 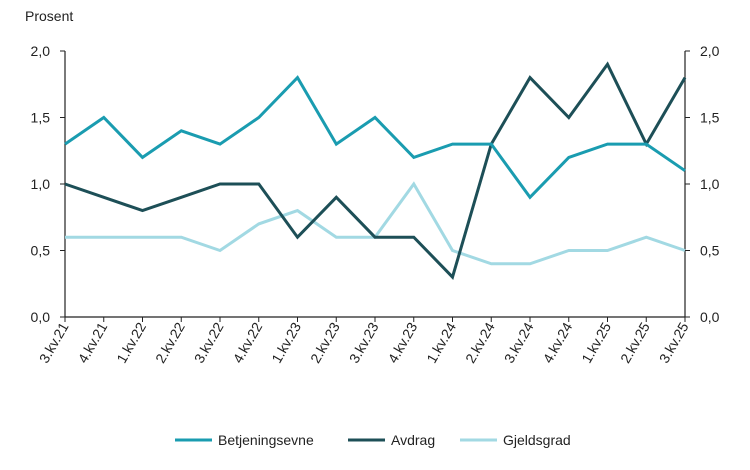 I want to click on y-tick-label-left: 1,5, so click(x=41, y=118).